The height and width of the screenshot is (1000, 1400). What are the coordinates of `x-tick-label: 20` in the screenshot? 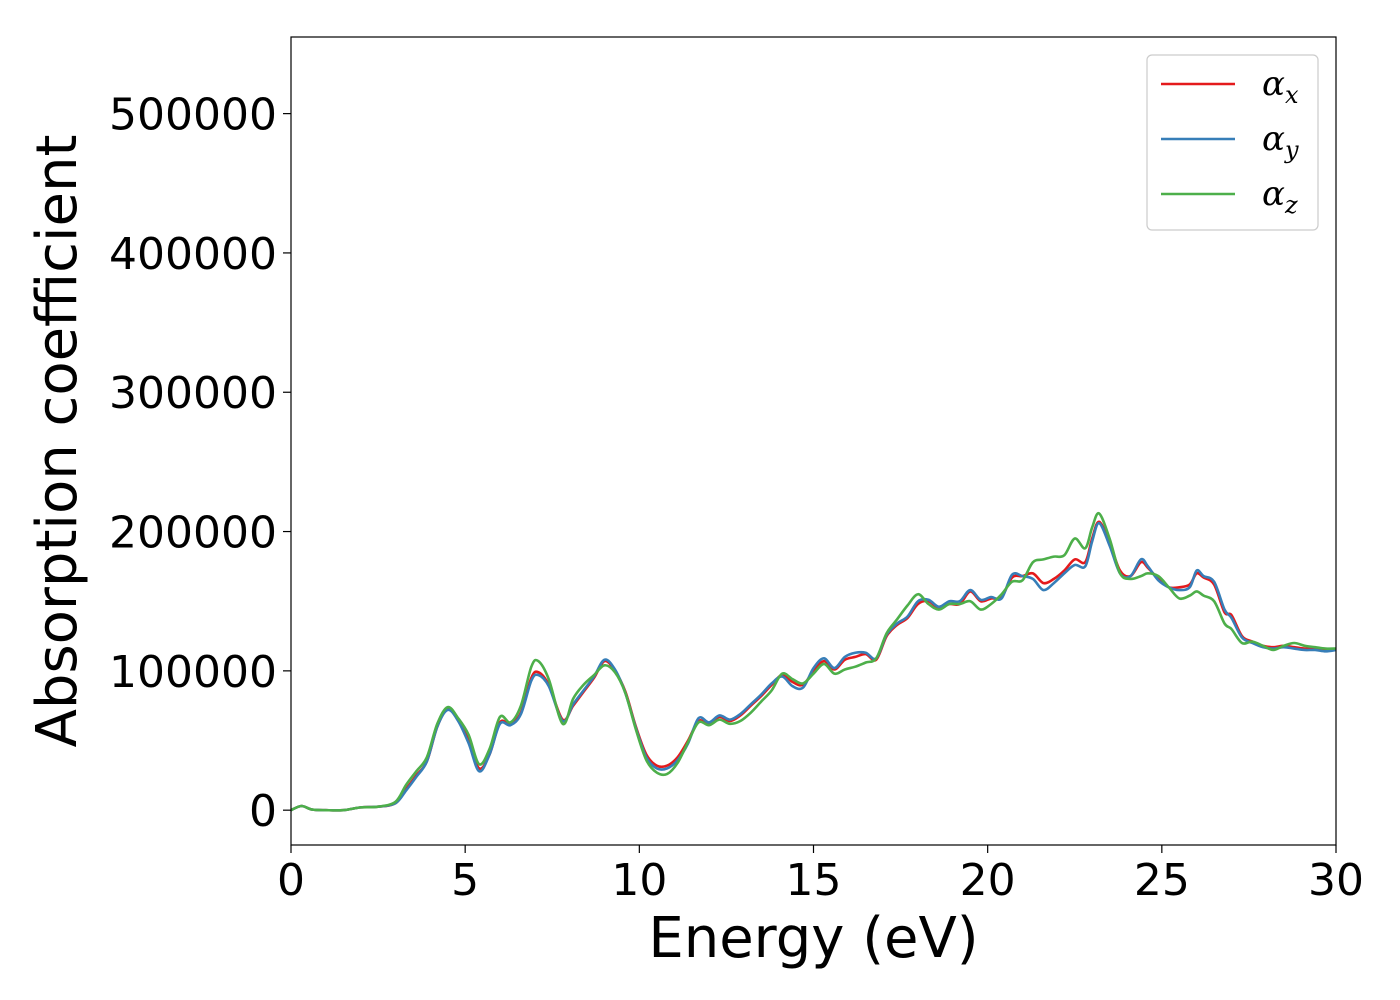 It's located at (988, 880).